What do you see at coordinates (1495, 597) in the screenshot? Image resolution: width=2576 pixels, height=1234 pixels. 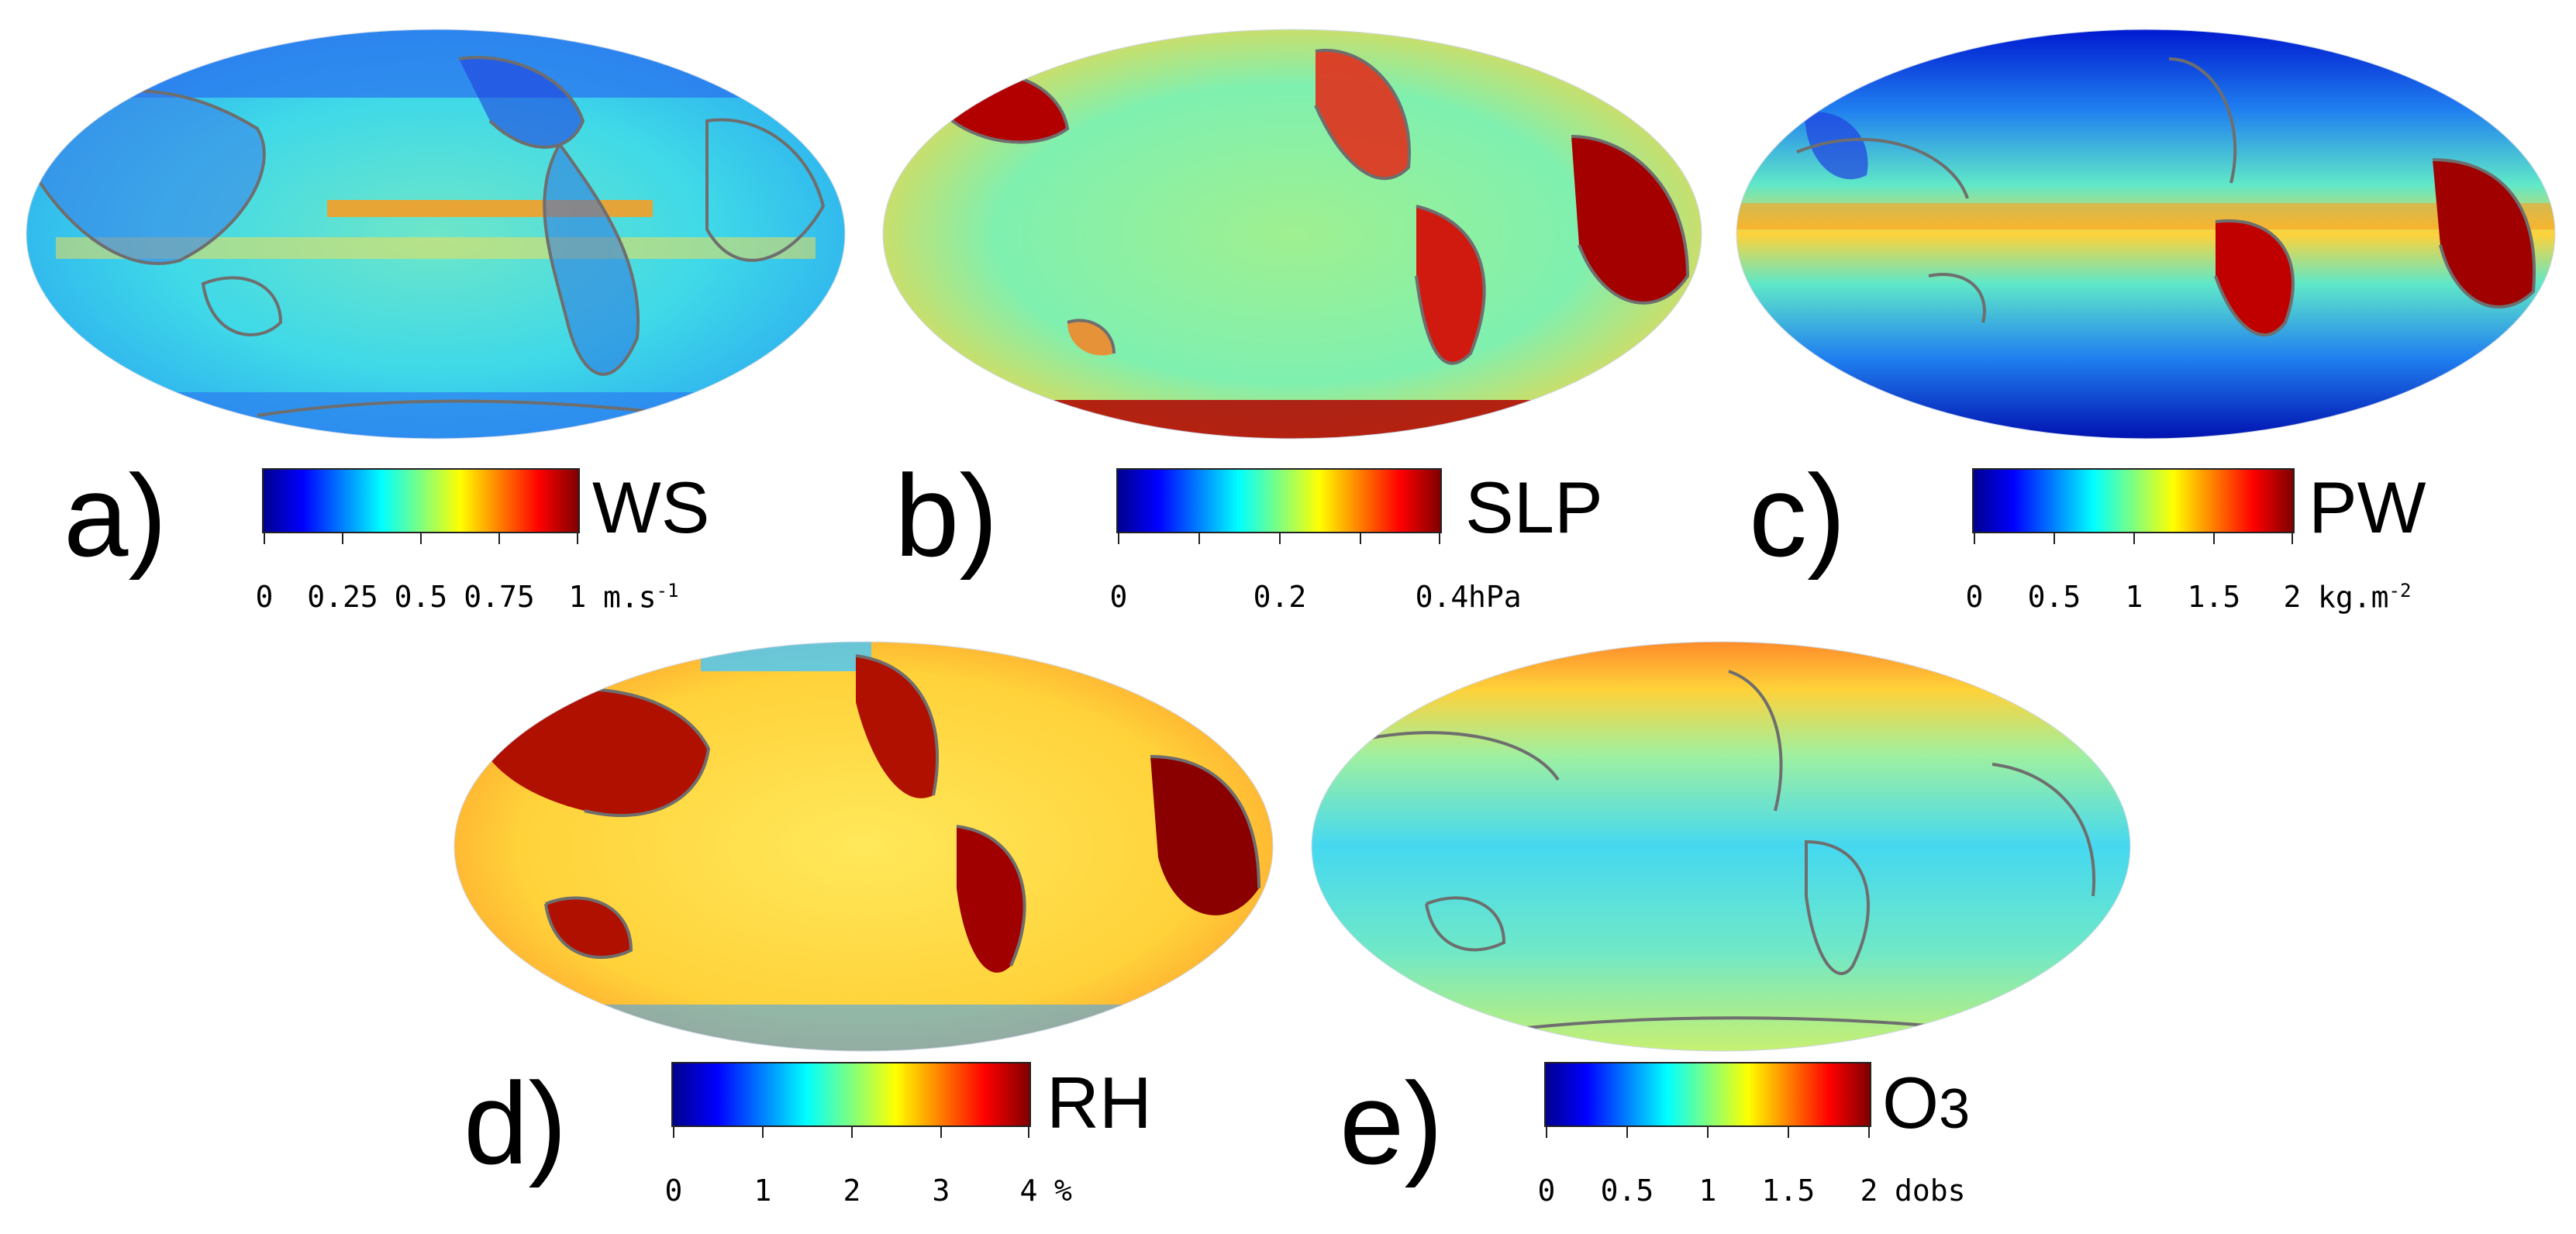 I see `unit-slp: hPa` at bounding box center [1495, 597].